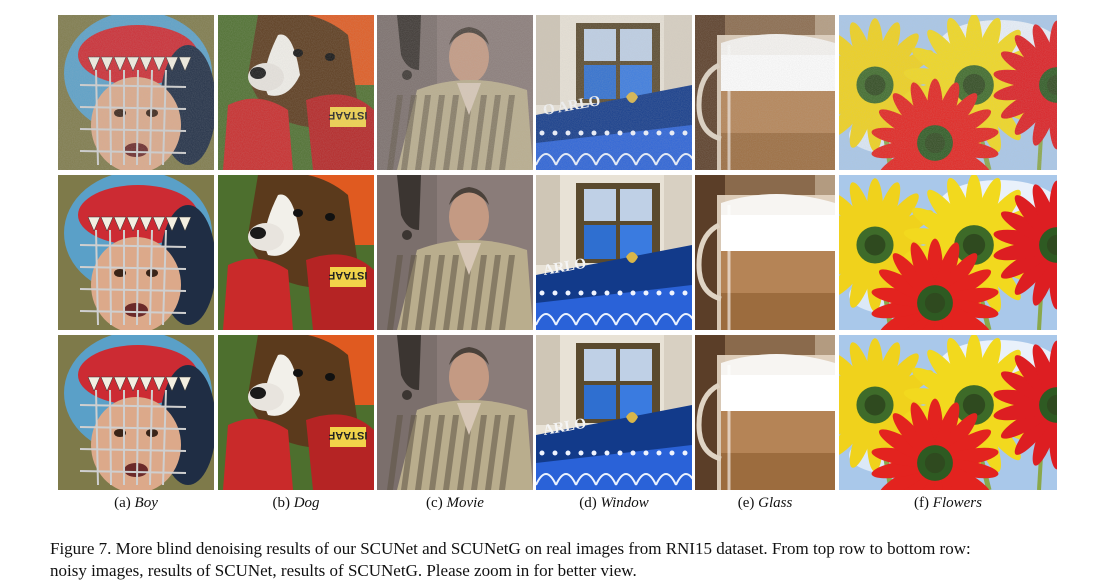 The width and height of the screenshot is (1108, 585). I want to click on image-glass-row3, so click(765, 412).